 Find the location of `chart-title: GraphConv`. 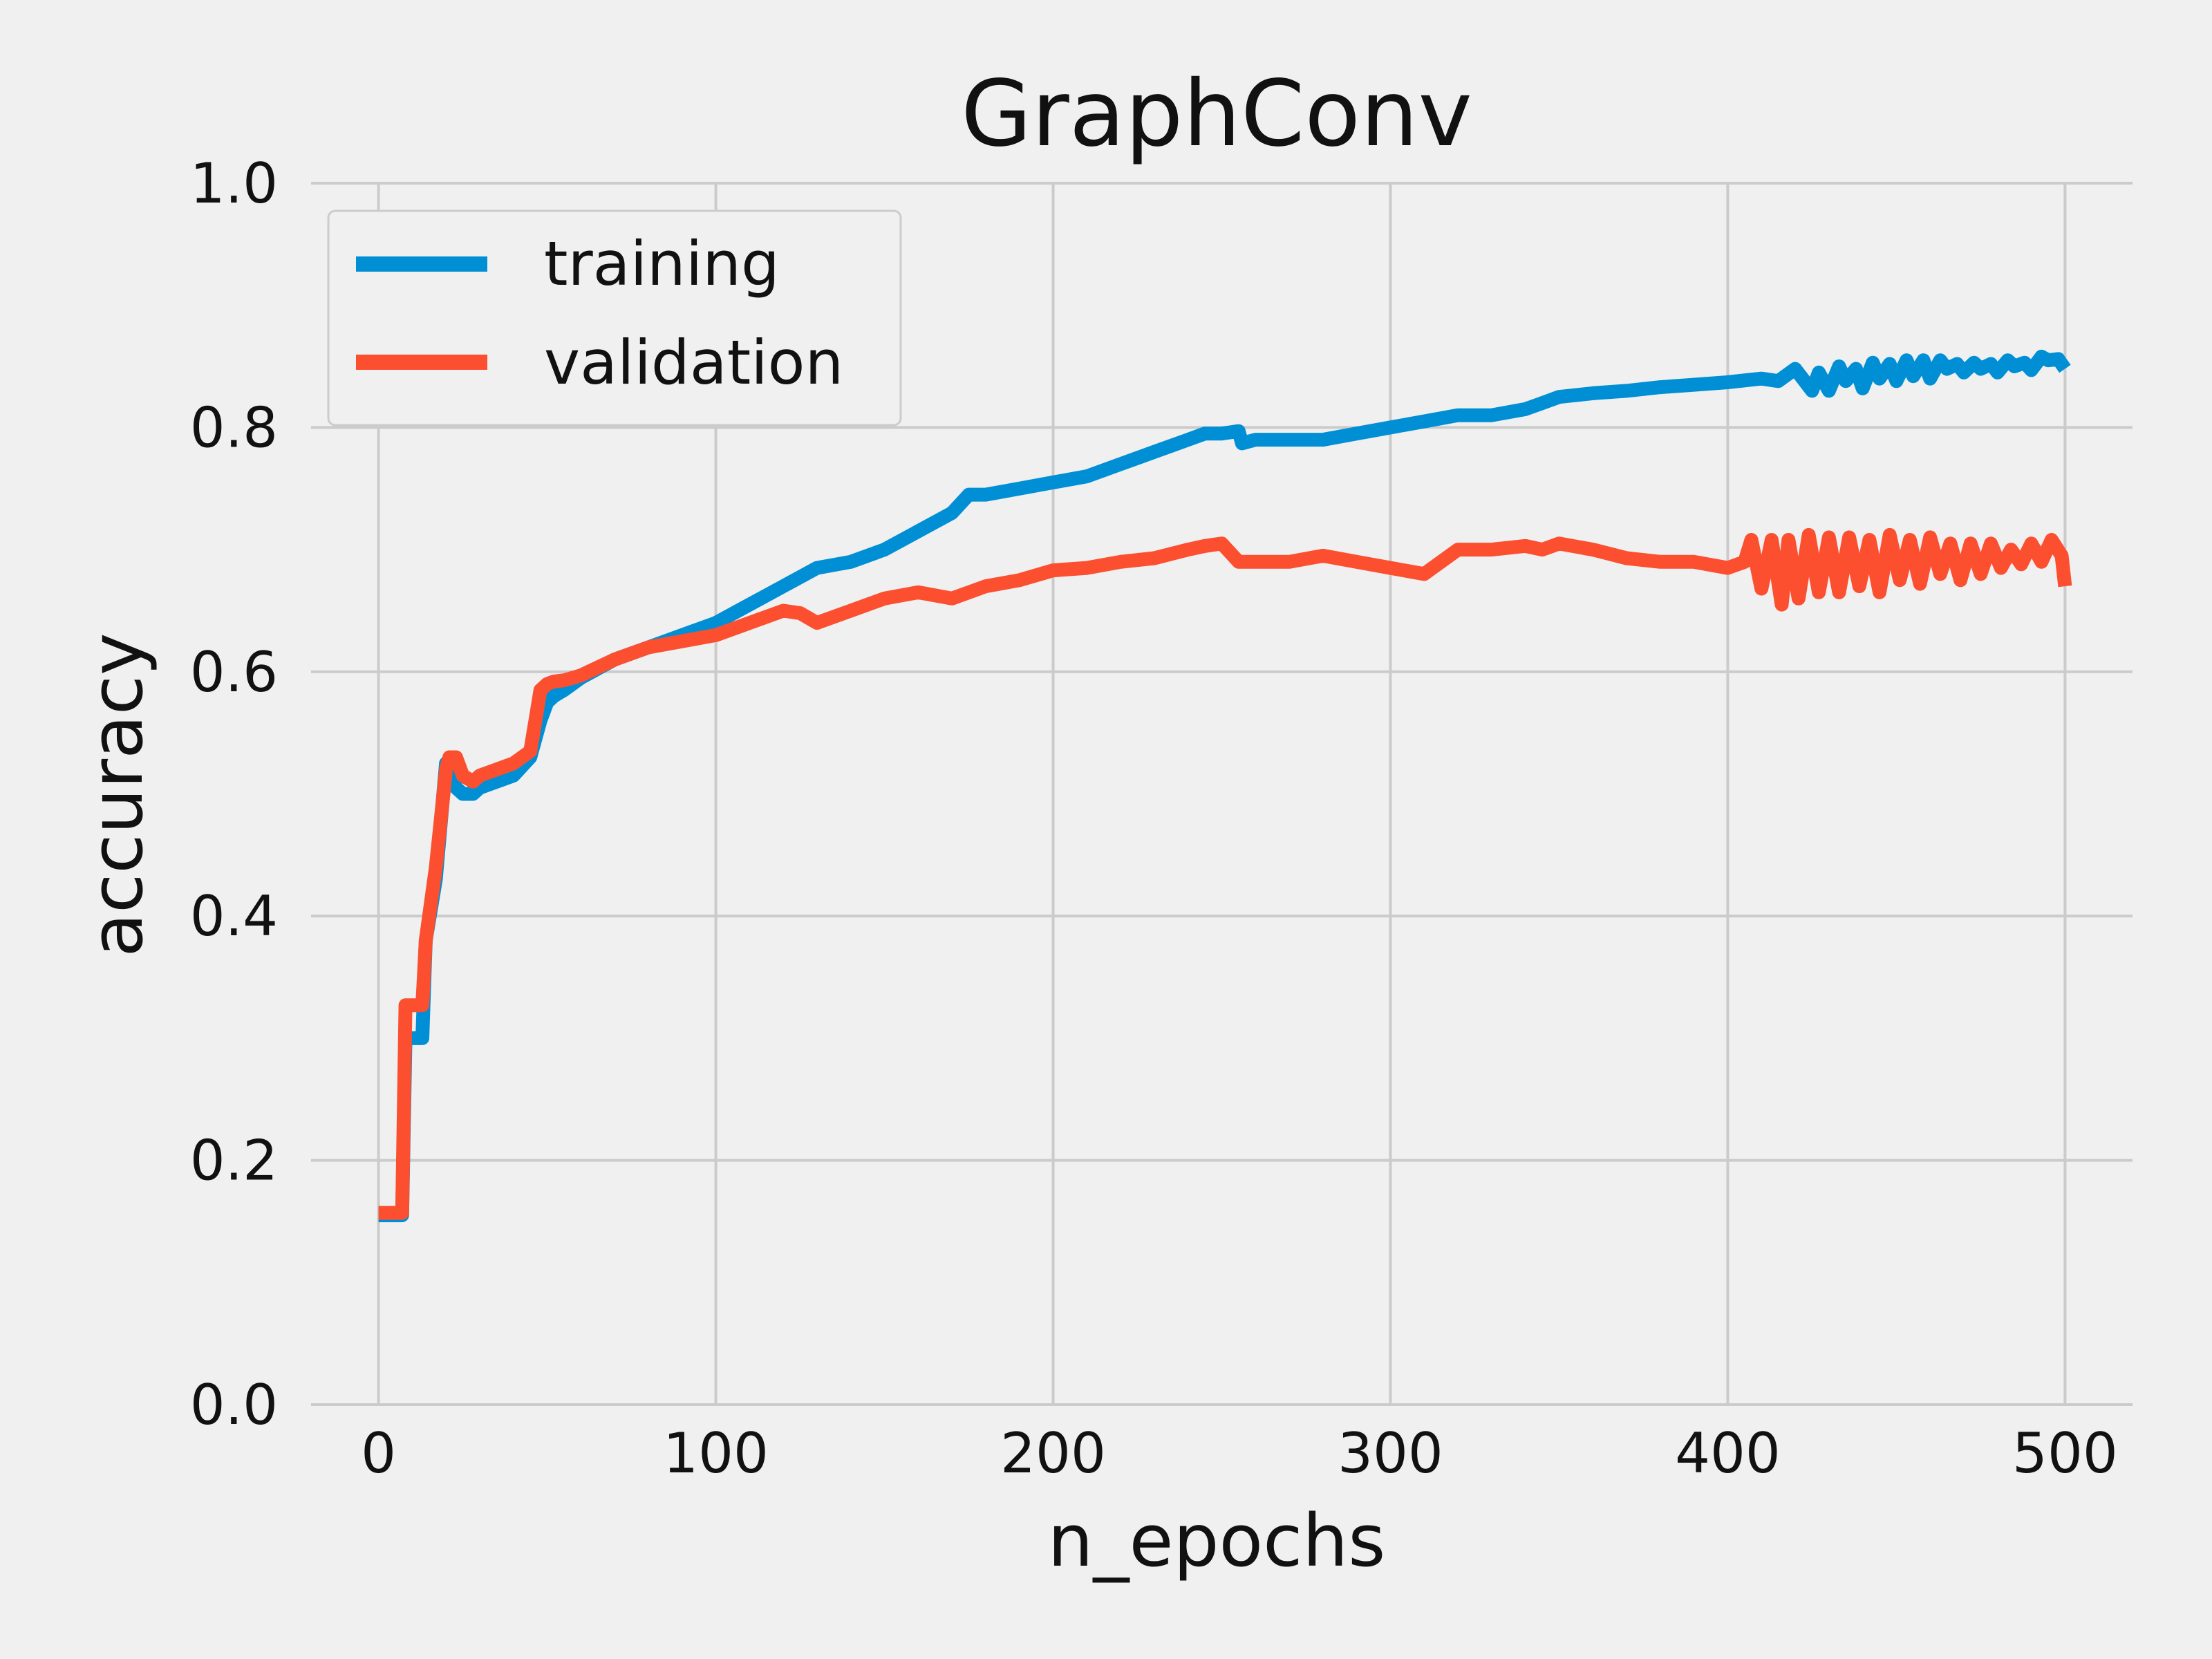

chart-title: GraphConv is located at coordinates (1216, 114).